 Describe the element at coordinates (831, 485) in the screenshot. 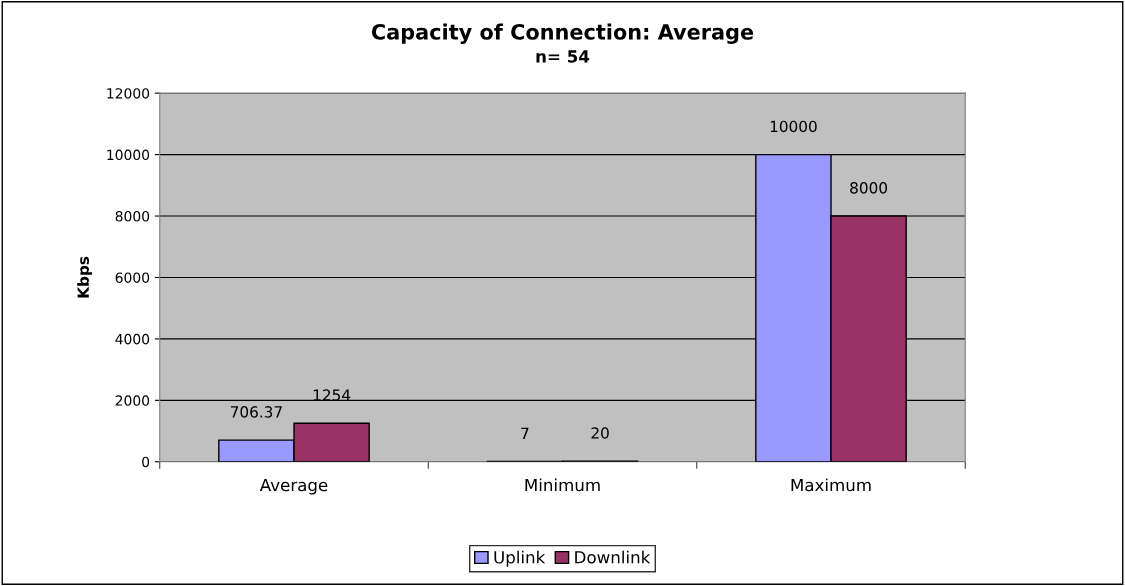

I see `x-tick-label: Maximum` at that location.